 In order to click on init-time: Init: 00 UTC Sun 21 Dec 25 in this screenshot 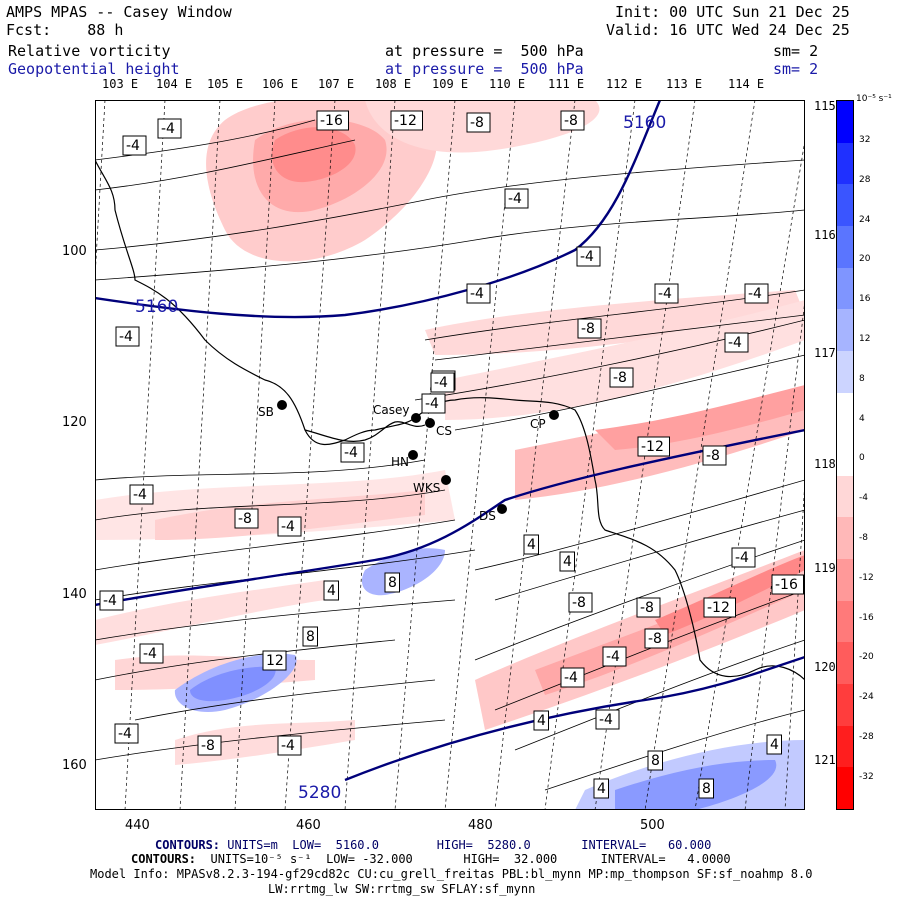, I will do `click(732, 12)`.